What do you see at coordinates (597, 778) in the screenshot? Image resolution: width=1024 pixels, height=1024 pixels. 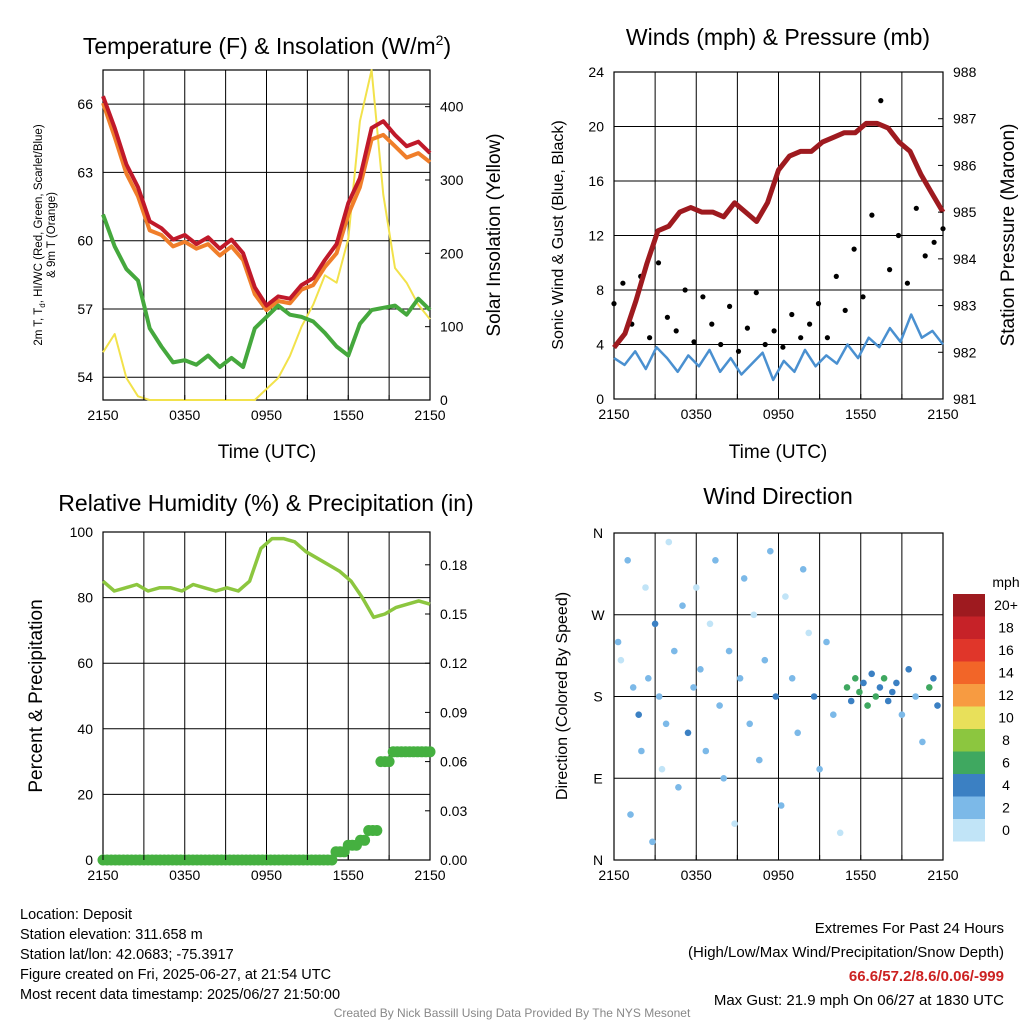 I see `y-tick-label: E` at bounding box center [597, 778].